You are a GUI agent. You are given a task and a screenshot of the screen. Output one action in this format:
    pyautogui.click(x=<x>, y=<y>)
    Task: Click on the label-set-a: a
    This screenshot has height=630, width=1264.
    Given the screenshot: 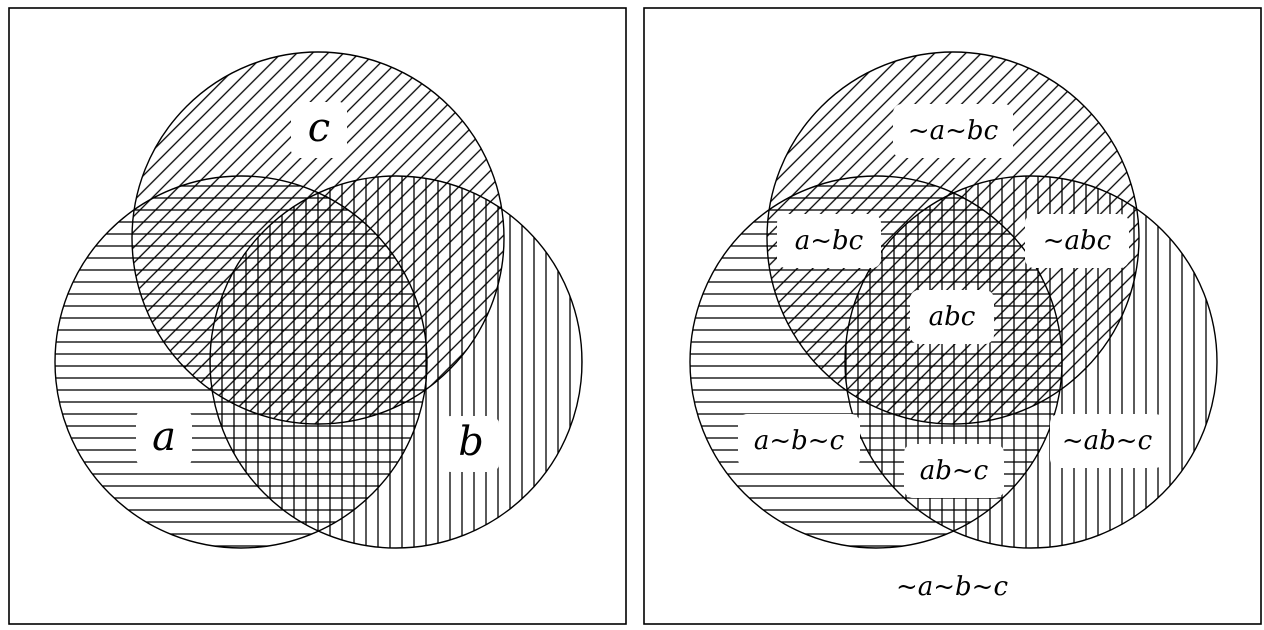 What is the action you would take?
    pyautogui.click(x=164, y=437)
    